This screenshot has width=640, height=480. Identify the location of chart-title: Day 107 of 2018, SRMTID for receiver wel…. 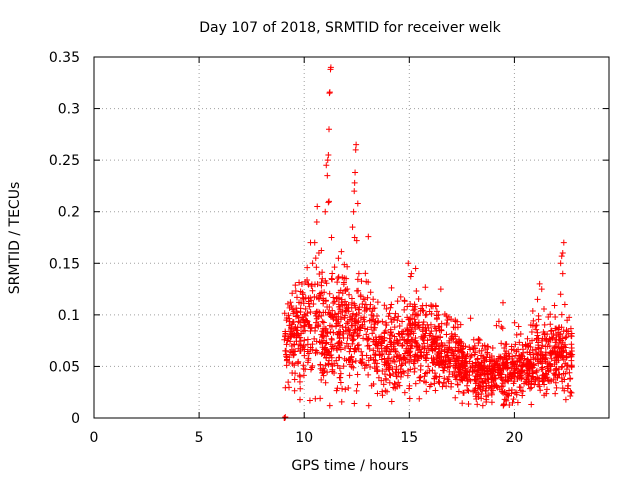
(350, 28).